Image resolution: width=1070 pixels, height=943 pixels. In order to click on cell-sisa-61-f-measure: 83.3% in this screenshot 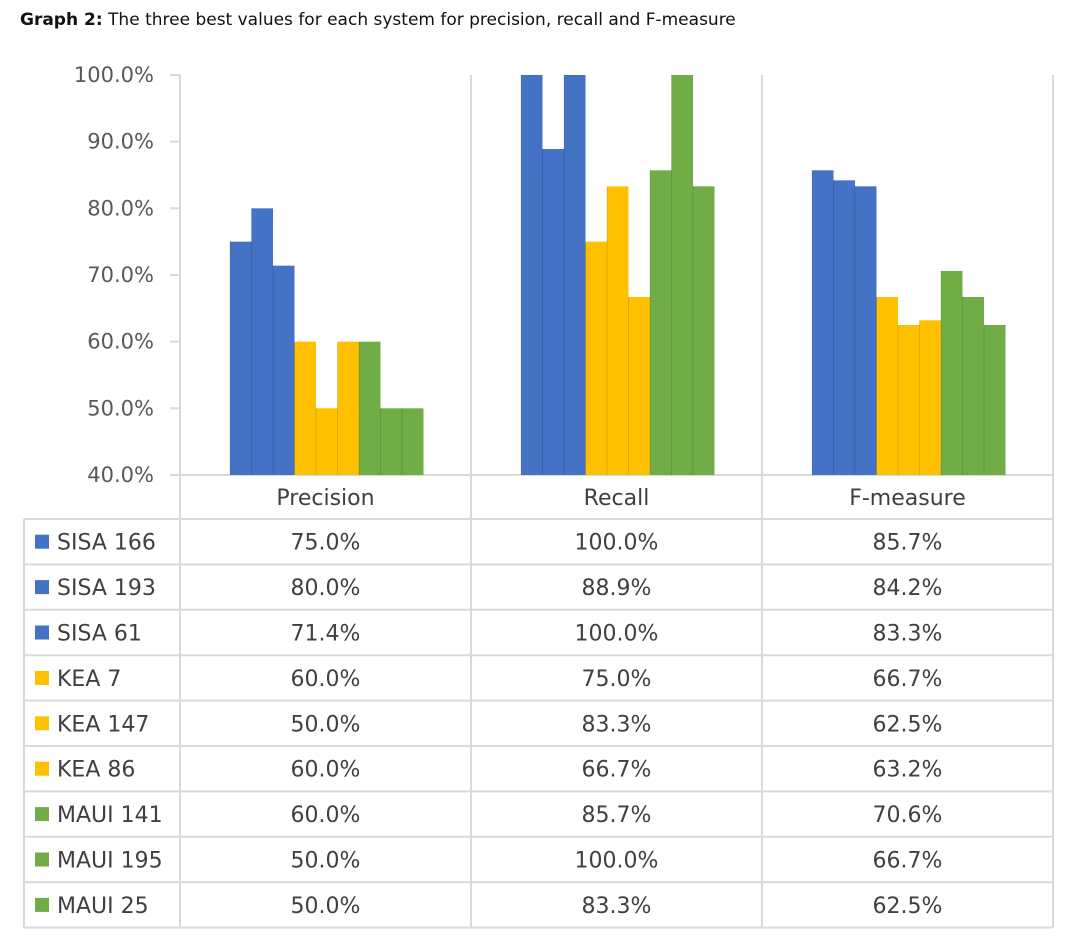, I will do `click(908, 634)`.